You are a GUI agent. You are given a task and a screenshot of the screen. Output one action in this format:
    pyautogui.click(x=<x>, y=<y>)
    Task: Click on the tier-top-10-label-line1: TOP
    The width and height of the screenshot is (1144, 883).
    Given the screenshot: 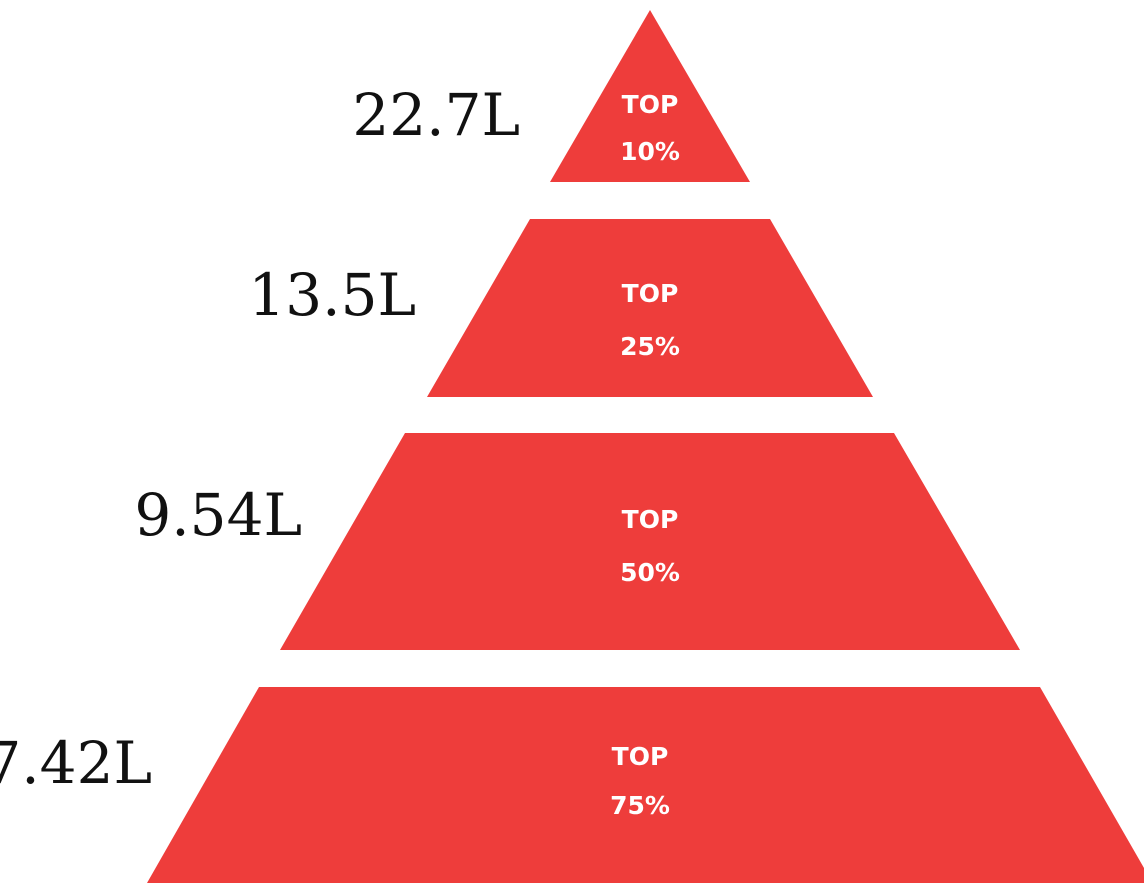 What is the action you would take?
    pyautogui.click(x=650, y=104)
    